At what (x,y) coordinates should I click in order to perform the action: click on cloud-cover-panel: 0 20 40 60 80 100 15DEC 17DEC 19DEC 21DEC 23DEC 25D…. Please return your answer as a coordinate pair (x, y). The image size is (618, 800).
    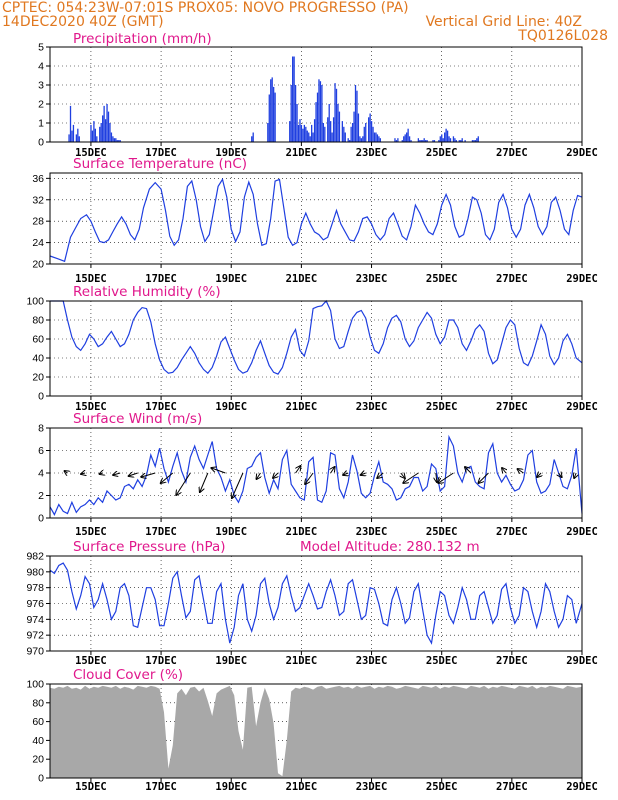
    Looking at the image, I should click on (311, 730).